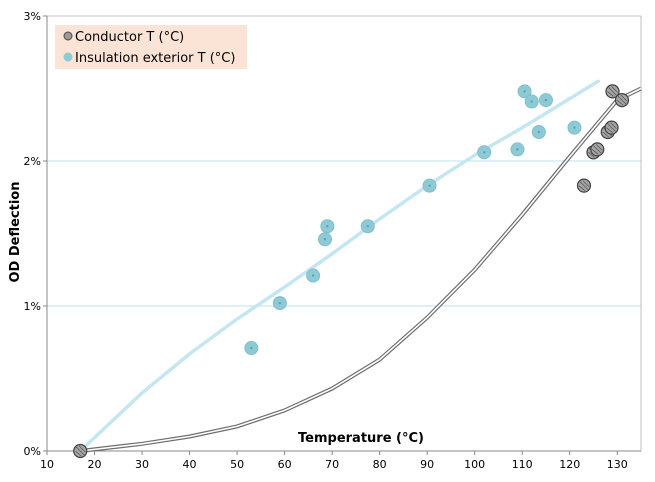 The height and width of the screenshot is (482, 655). Describe the element at coordinates (142, 464) in the screenshot. I see `x-tick-label-2: 30` at that location.